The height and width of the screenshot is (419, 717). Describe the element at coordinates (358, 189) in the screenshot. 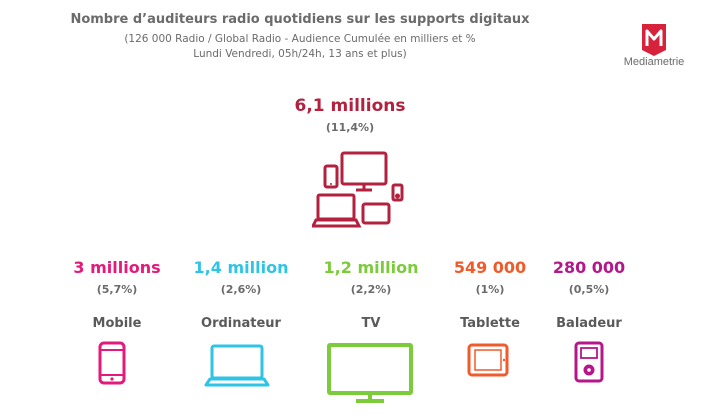

I see `devices-cluster-icon` at that location.